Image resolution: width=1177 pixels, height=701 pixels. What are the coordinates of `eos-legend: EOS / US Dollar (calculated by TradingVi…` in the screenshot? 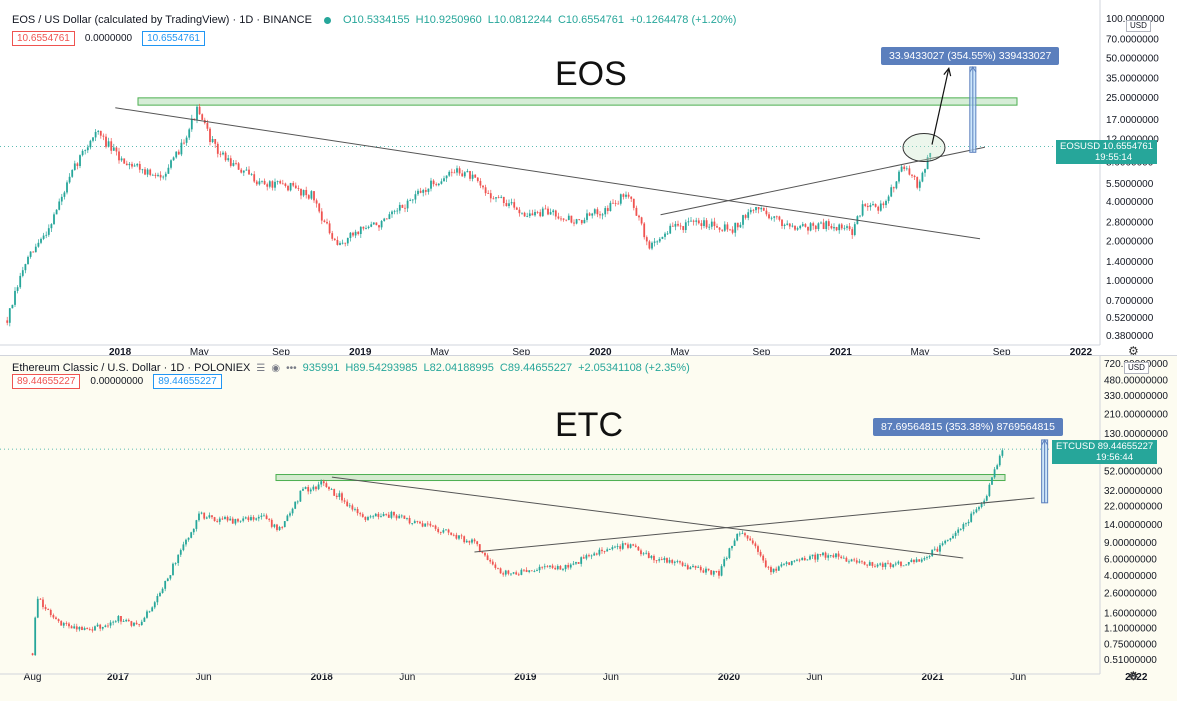 It's located at (374, 20).